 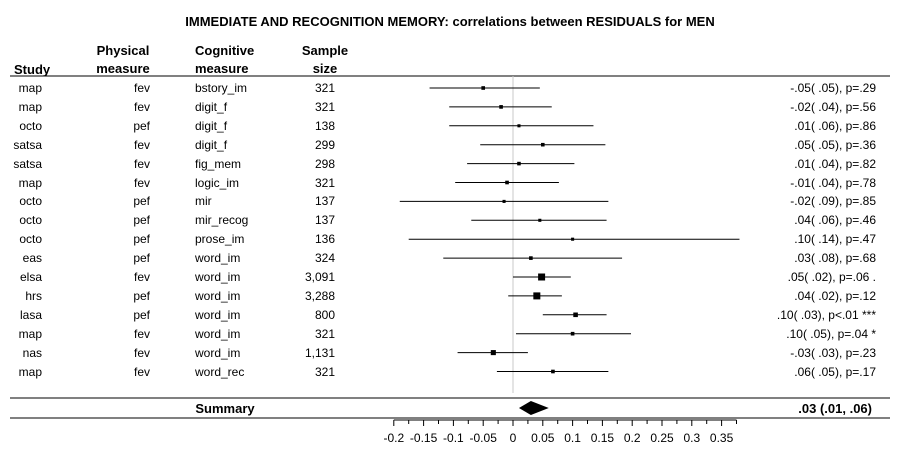 What do you see at coordinates (833, 106) in the screenshot?
I see `row-stat: -.02( .04), p=.56` at bounding box center [833, 106].